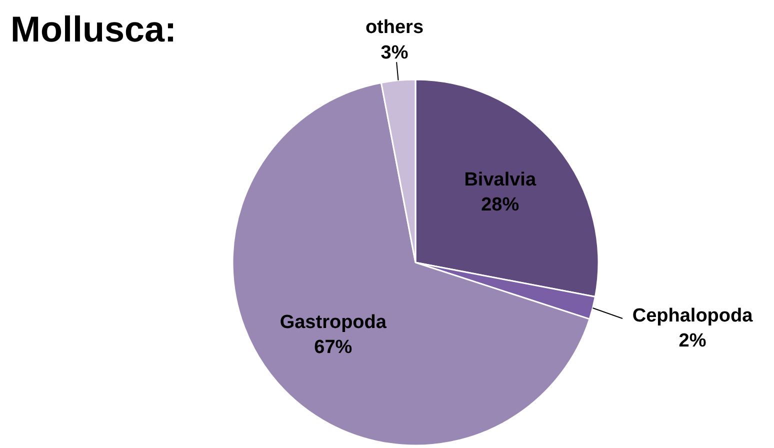 The width and height of the screenshot is (774, 448). I want to click on data-label: 2%, so click(692, 341).